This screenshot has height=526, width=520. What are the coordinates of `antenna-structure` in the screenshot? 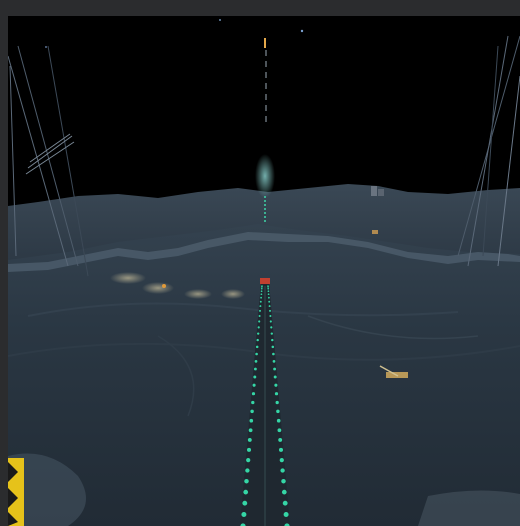 It's located at (50, 154).